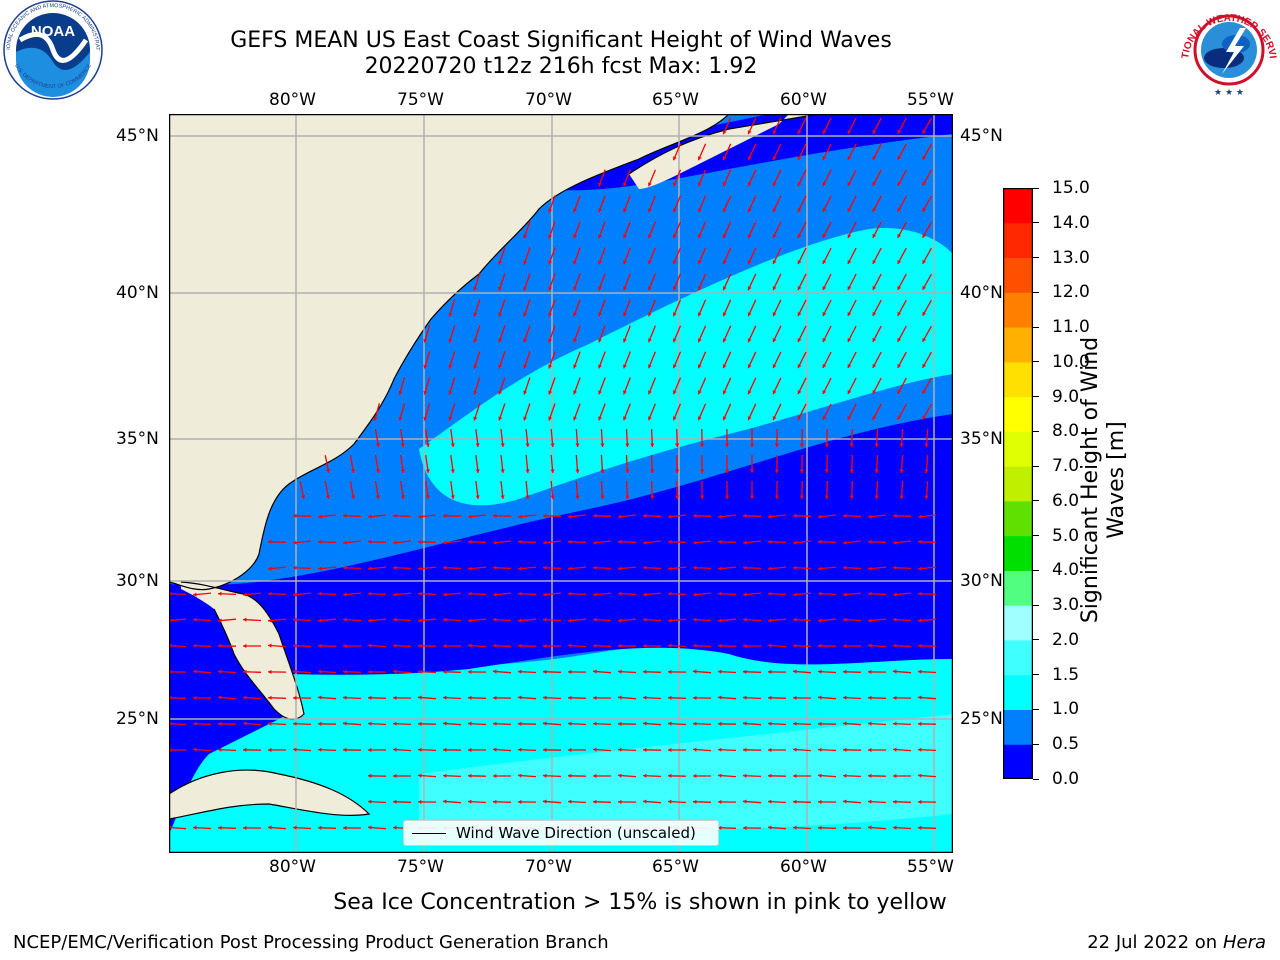  Describe the element at coordinates (137, 293) in the screenshot. I see `lat-tick-left: 40°N` at that location.